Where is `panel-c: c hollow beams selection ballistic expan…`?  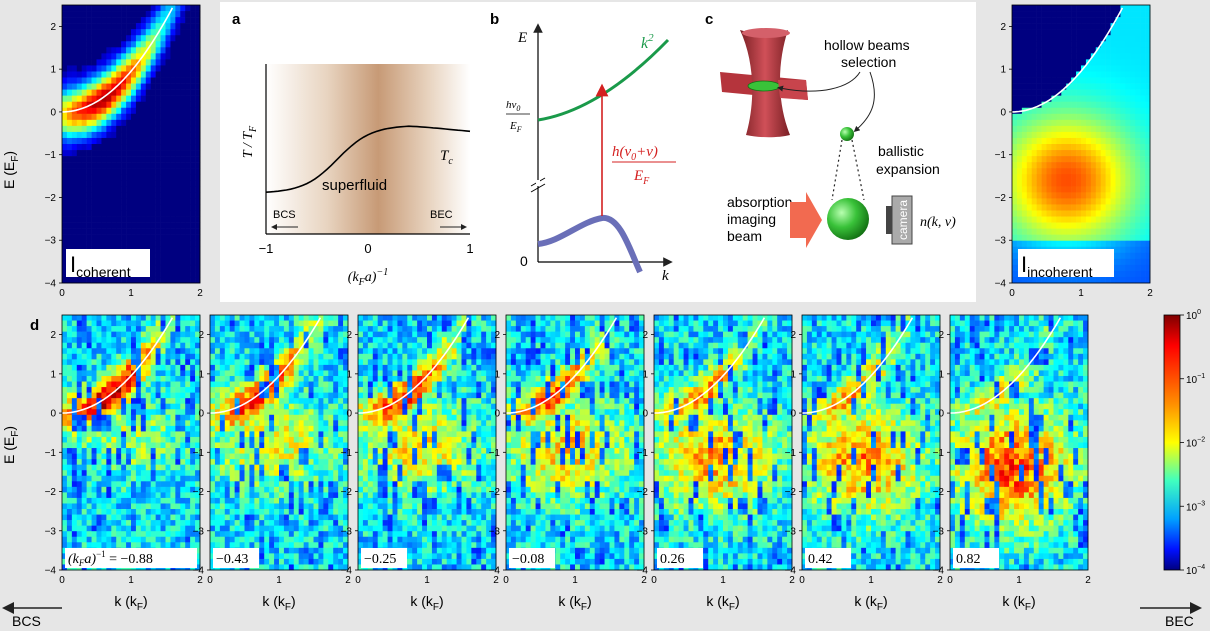
panel-c: c hollow beams selection ballistic expan… is located at coordinates (830, 129).